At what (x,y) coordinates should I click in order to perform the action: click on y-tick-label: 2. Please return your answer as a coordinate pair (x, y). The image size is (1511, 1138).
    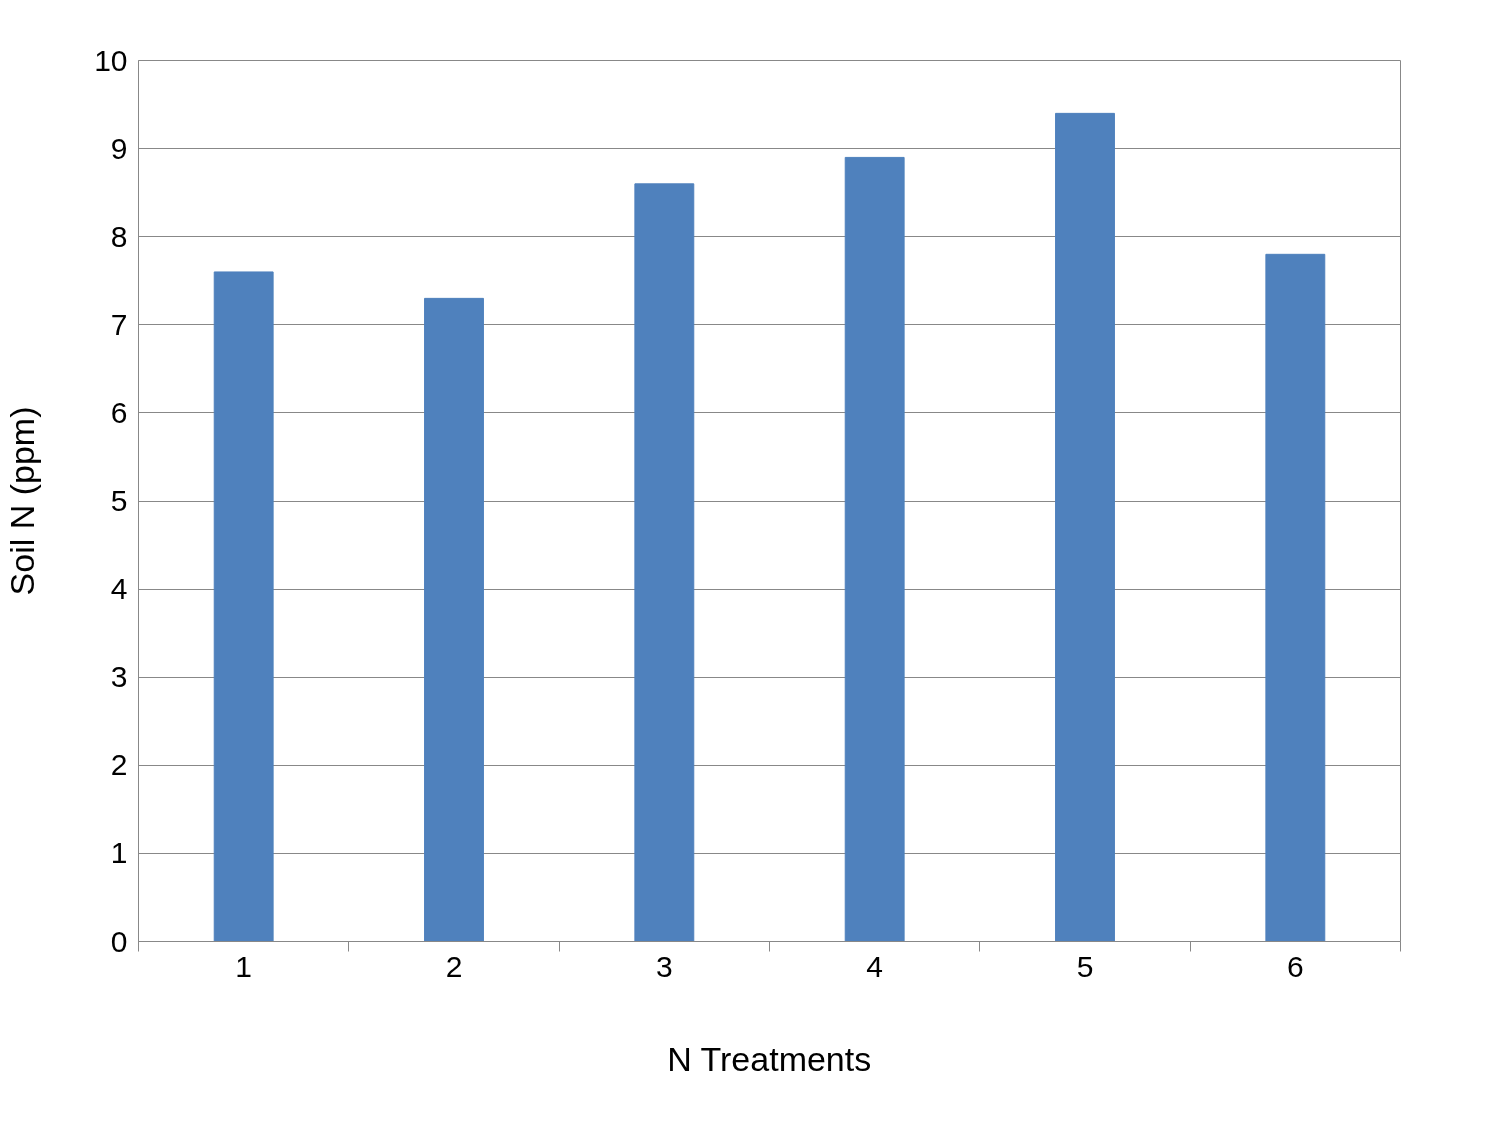
    Looking at the image, I should click on (119, 765).